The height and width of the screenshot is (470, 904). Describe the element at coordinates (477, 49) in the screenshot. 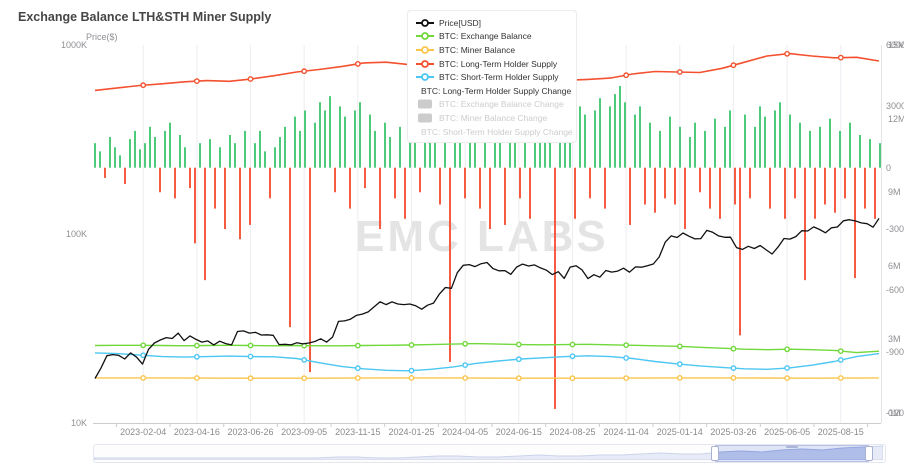

I see `legend-label: BTC: Miner Balance` at that location.